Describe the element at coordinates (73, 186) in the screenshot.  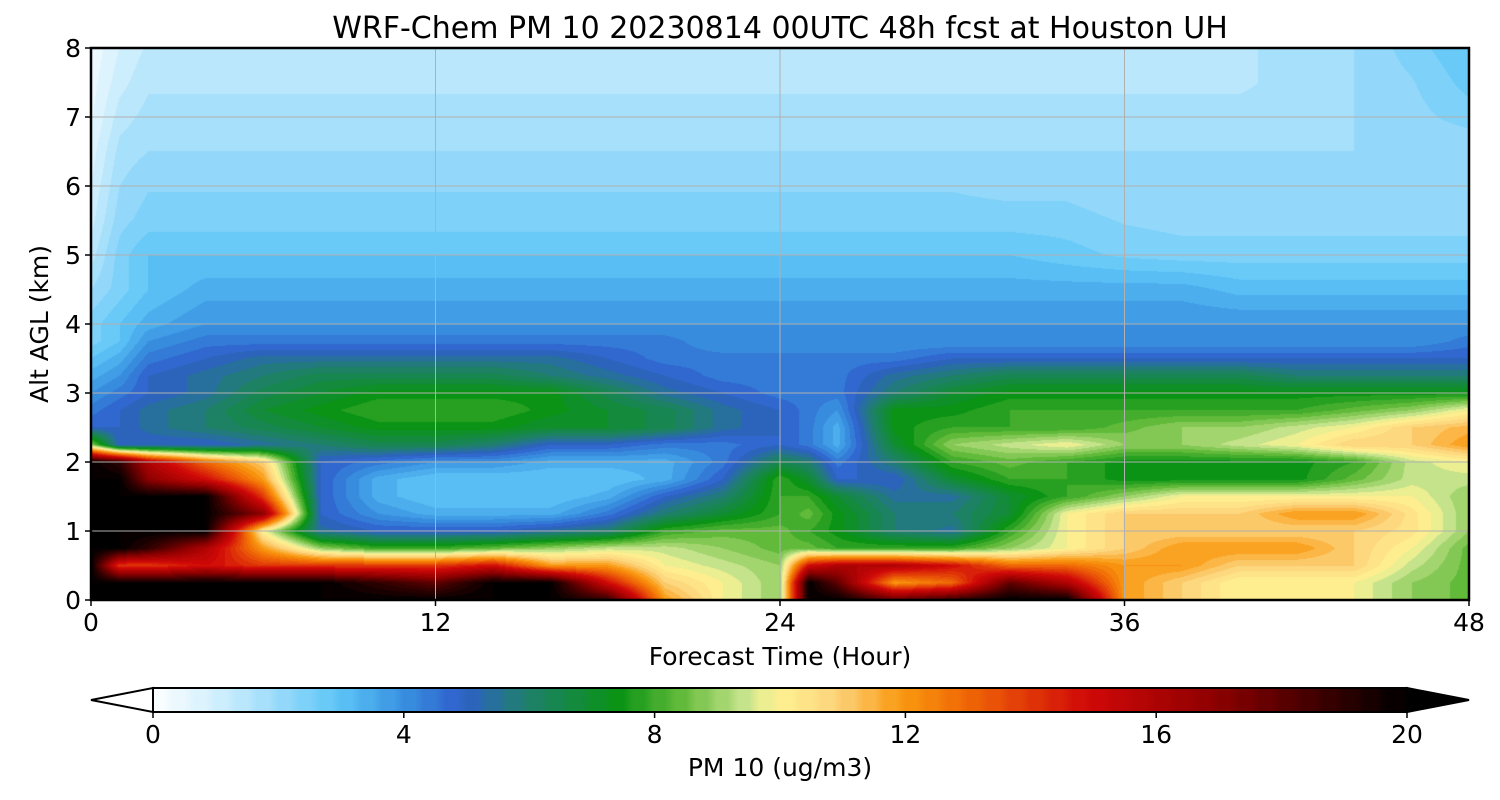
I see `y-tick-label: 6` at that location.